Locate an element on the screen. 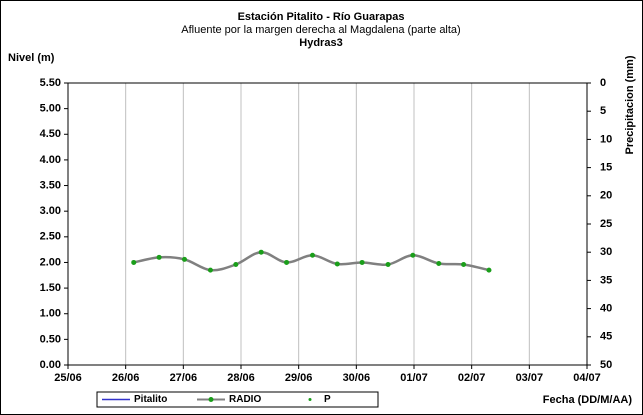  legend-label: P is located at coordinates (327, 399).